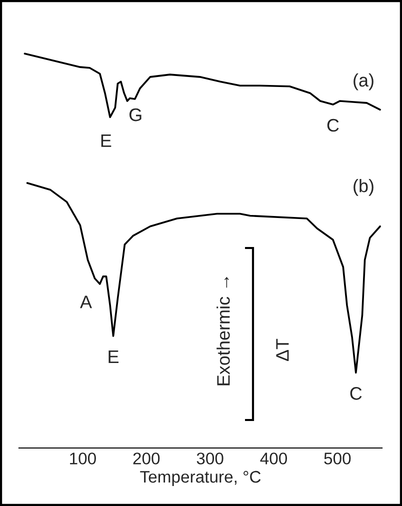 The image size is (402, 506). What do you see at coordinates (210, 458) in the screenshot?
I see `x-tick-label: 300` at bounding box center [210, 458].